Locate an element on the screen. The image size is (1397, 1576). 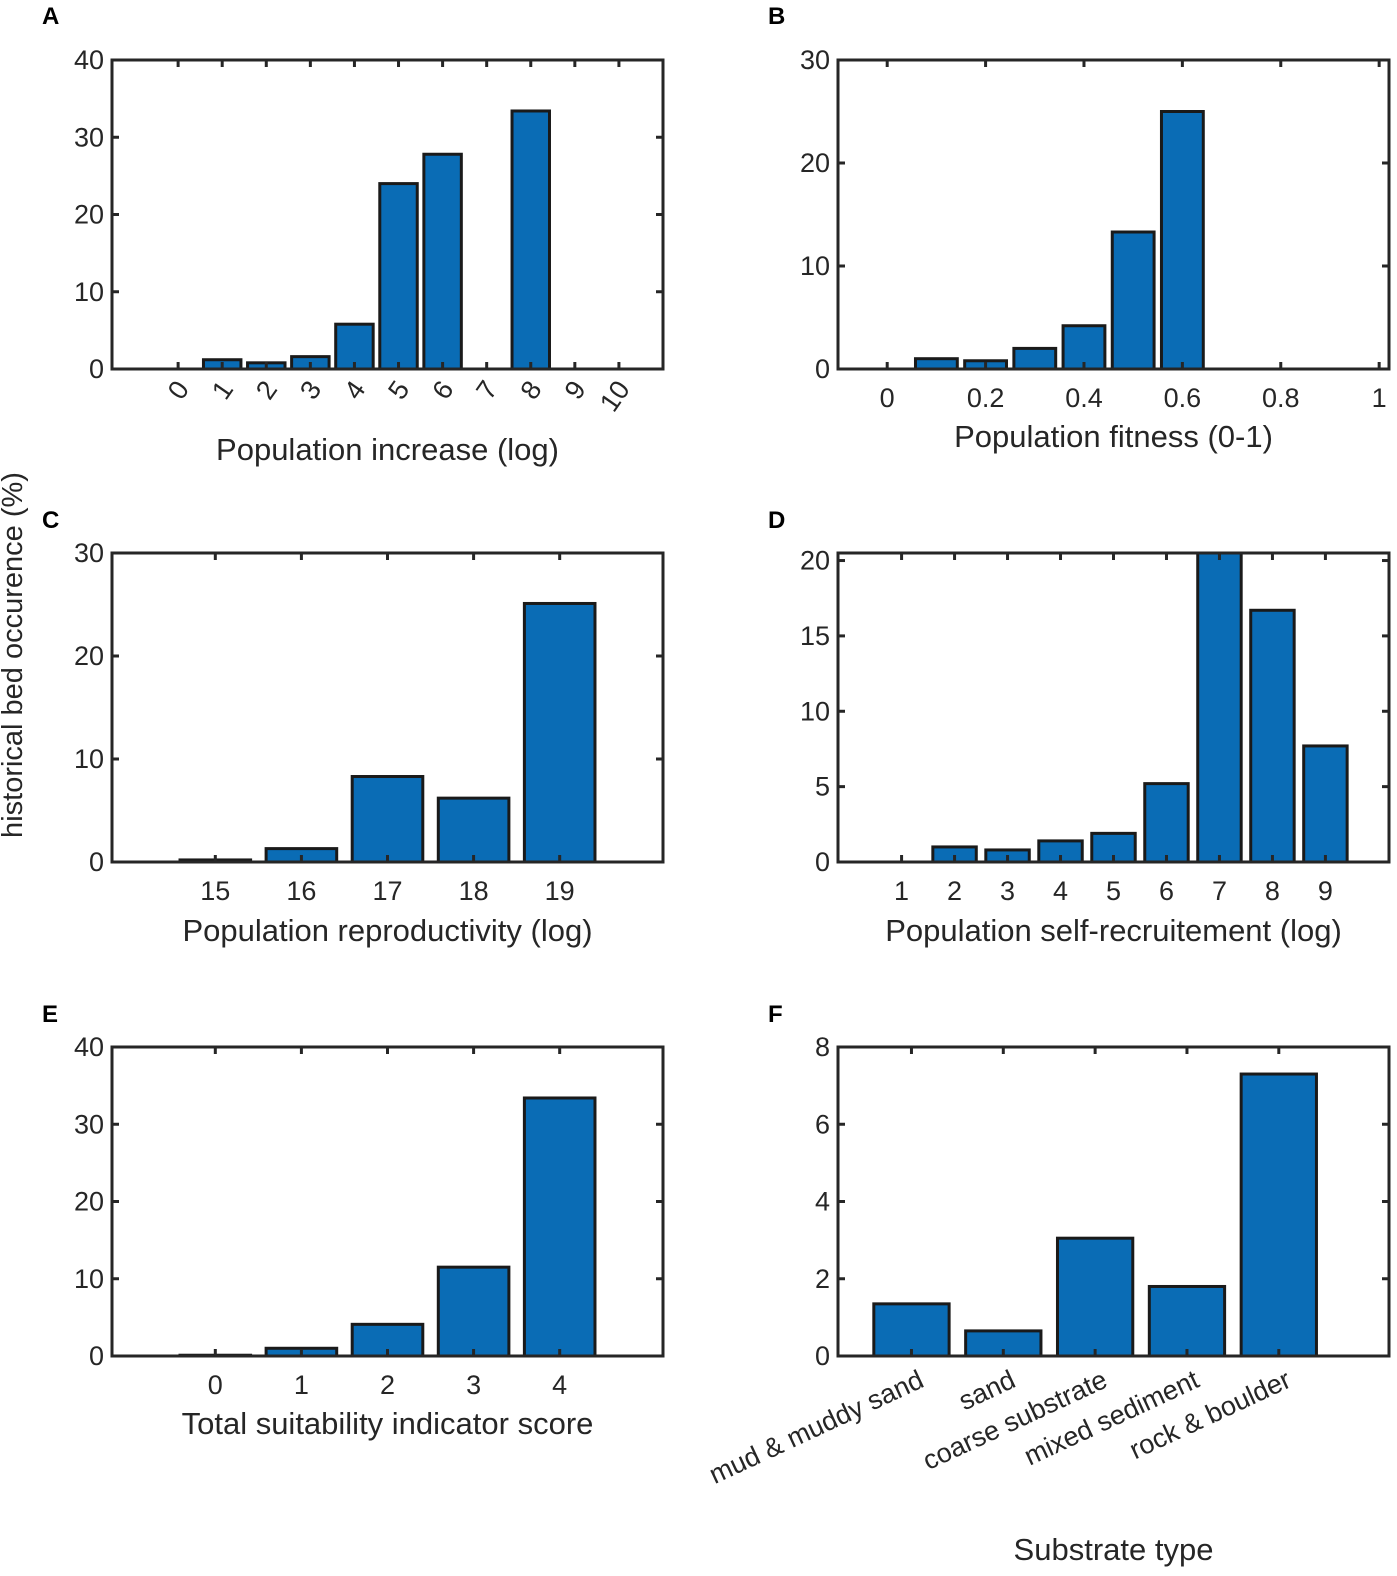
panel-a-xtick-label: 4 is located at coordinates (354, 390).